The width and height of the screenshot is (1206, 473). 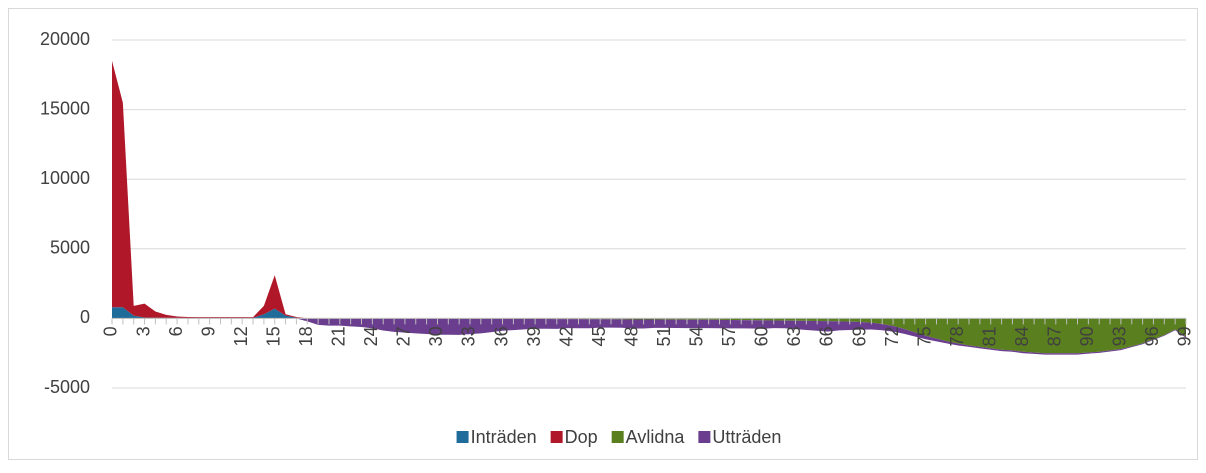 What do you see at coordinates (827, 336) in the screenshot?
I see `x-tick-label: 66` at bounding box center [827, 336].